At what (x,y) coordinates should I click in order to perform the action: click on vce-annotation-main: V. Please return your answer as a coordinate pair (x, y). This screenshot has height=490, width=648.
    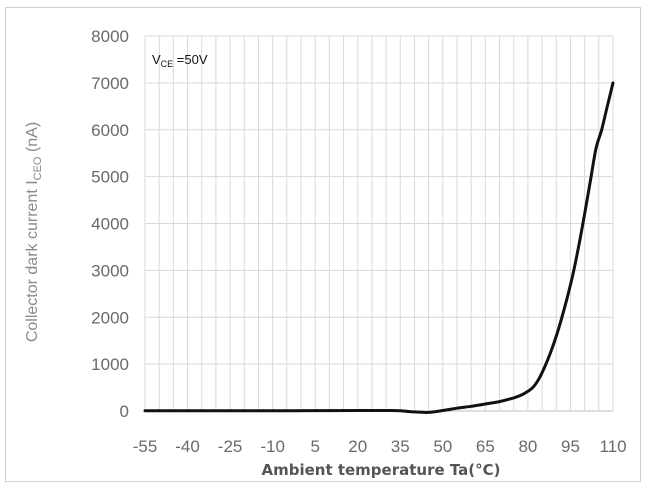
    Looking at the image, I should click on (156, 59).